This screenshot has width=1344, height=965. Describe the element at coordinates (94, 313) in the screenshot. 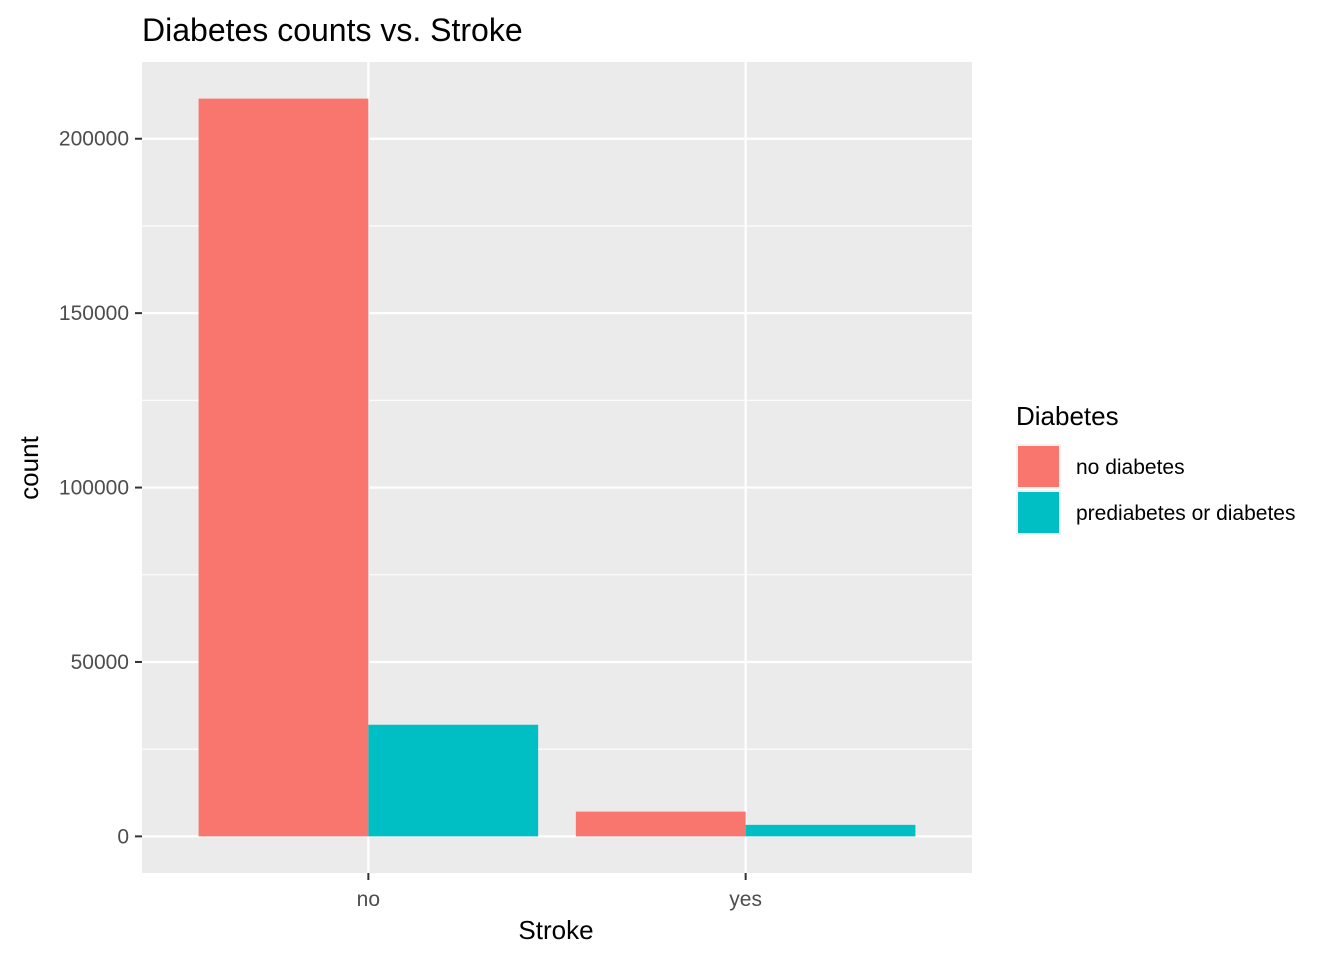

I see `y-tick-label: 150000` at that location.